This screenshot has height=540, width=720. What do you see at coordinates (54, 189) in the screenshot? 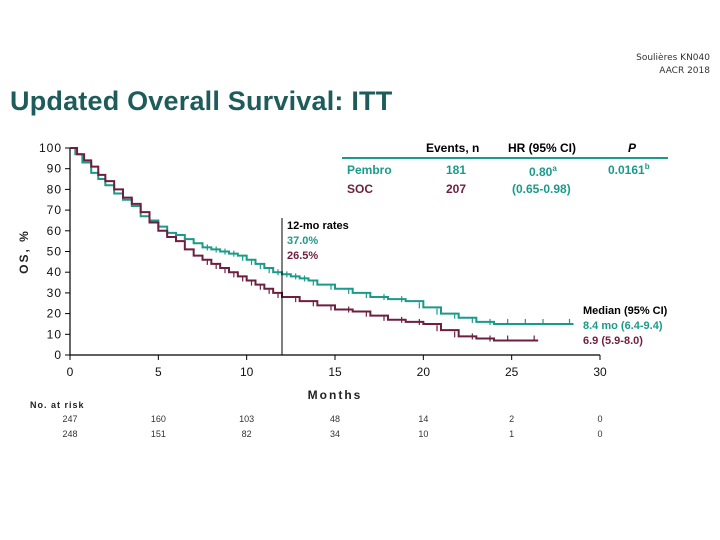
I see `y-tick-label: 80` at bounding box center [54, 189].